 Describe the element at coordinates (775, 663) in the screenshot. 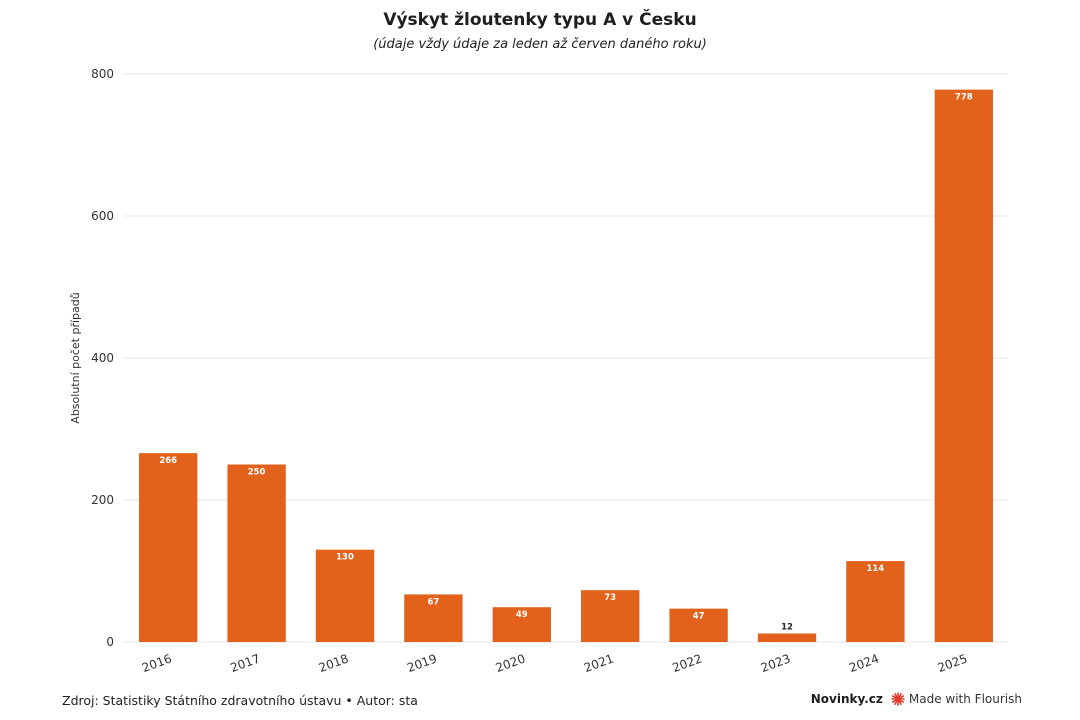

I see `x-tick-label: 2023` at that location.